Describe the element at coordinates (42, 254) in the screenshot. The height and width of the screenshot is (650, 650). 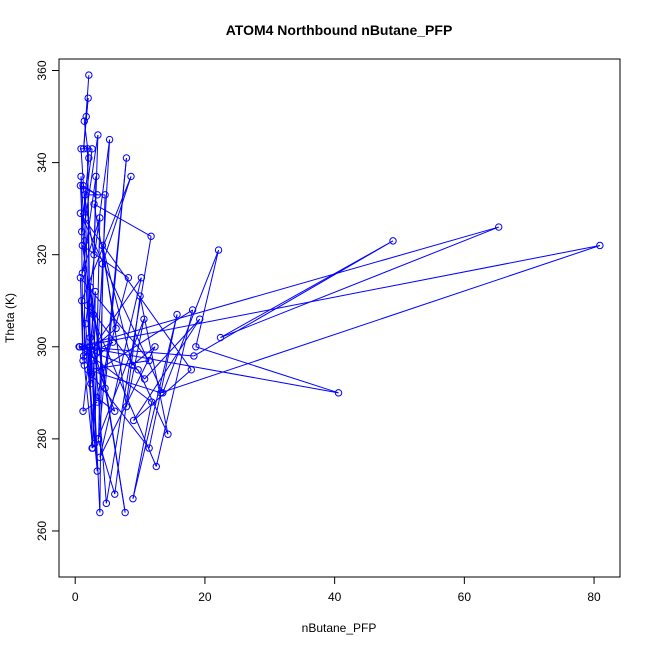
I see `y-tick-label: 320` at that location.